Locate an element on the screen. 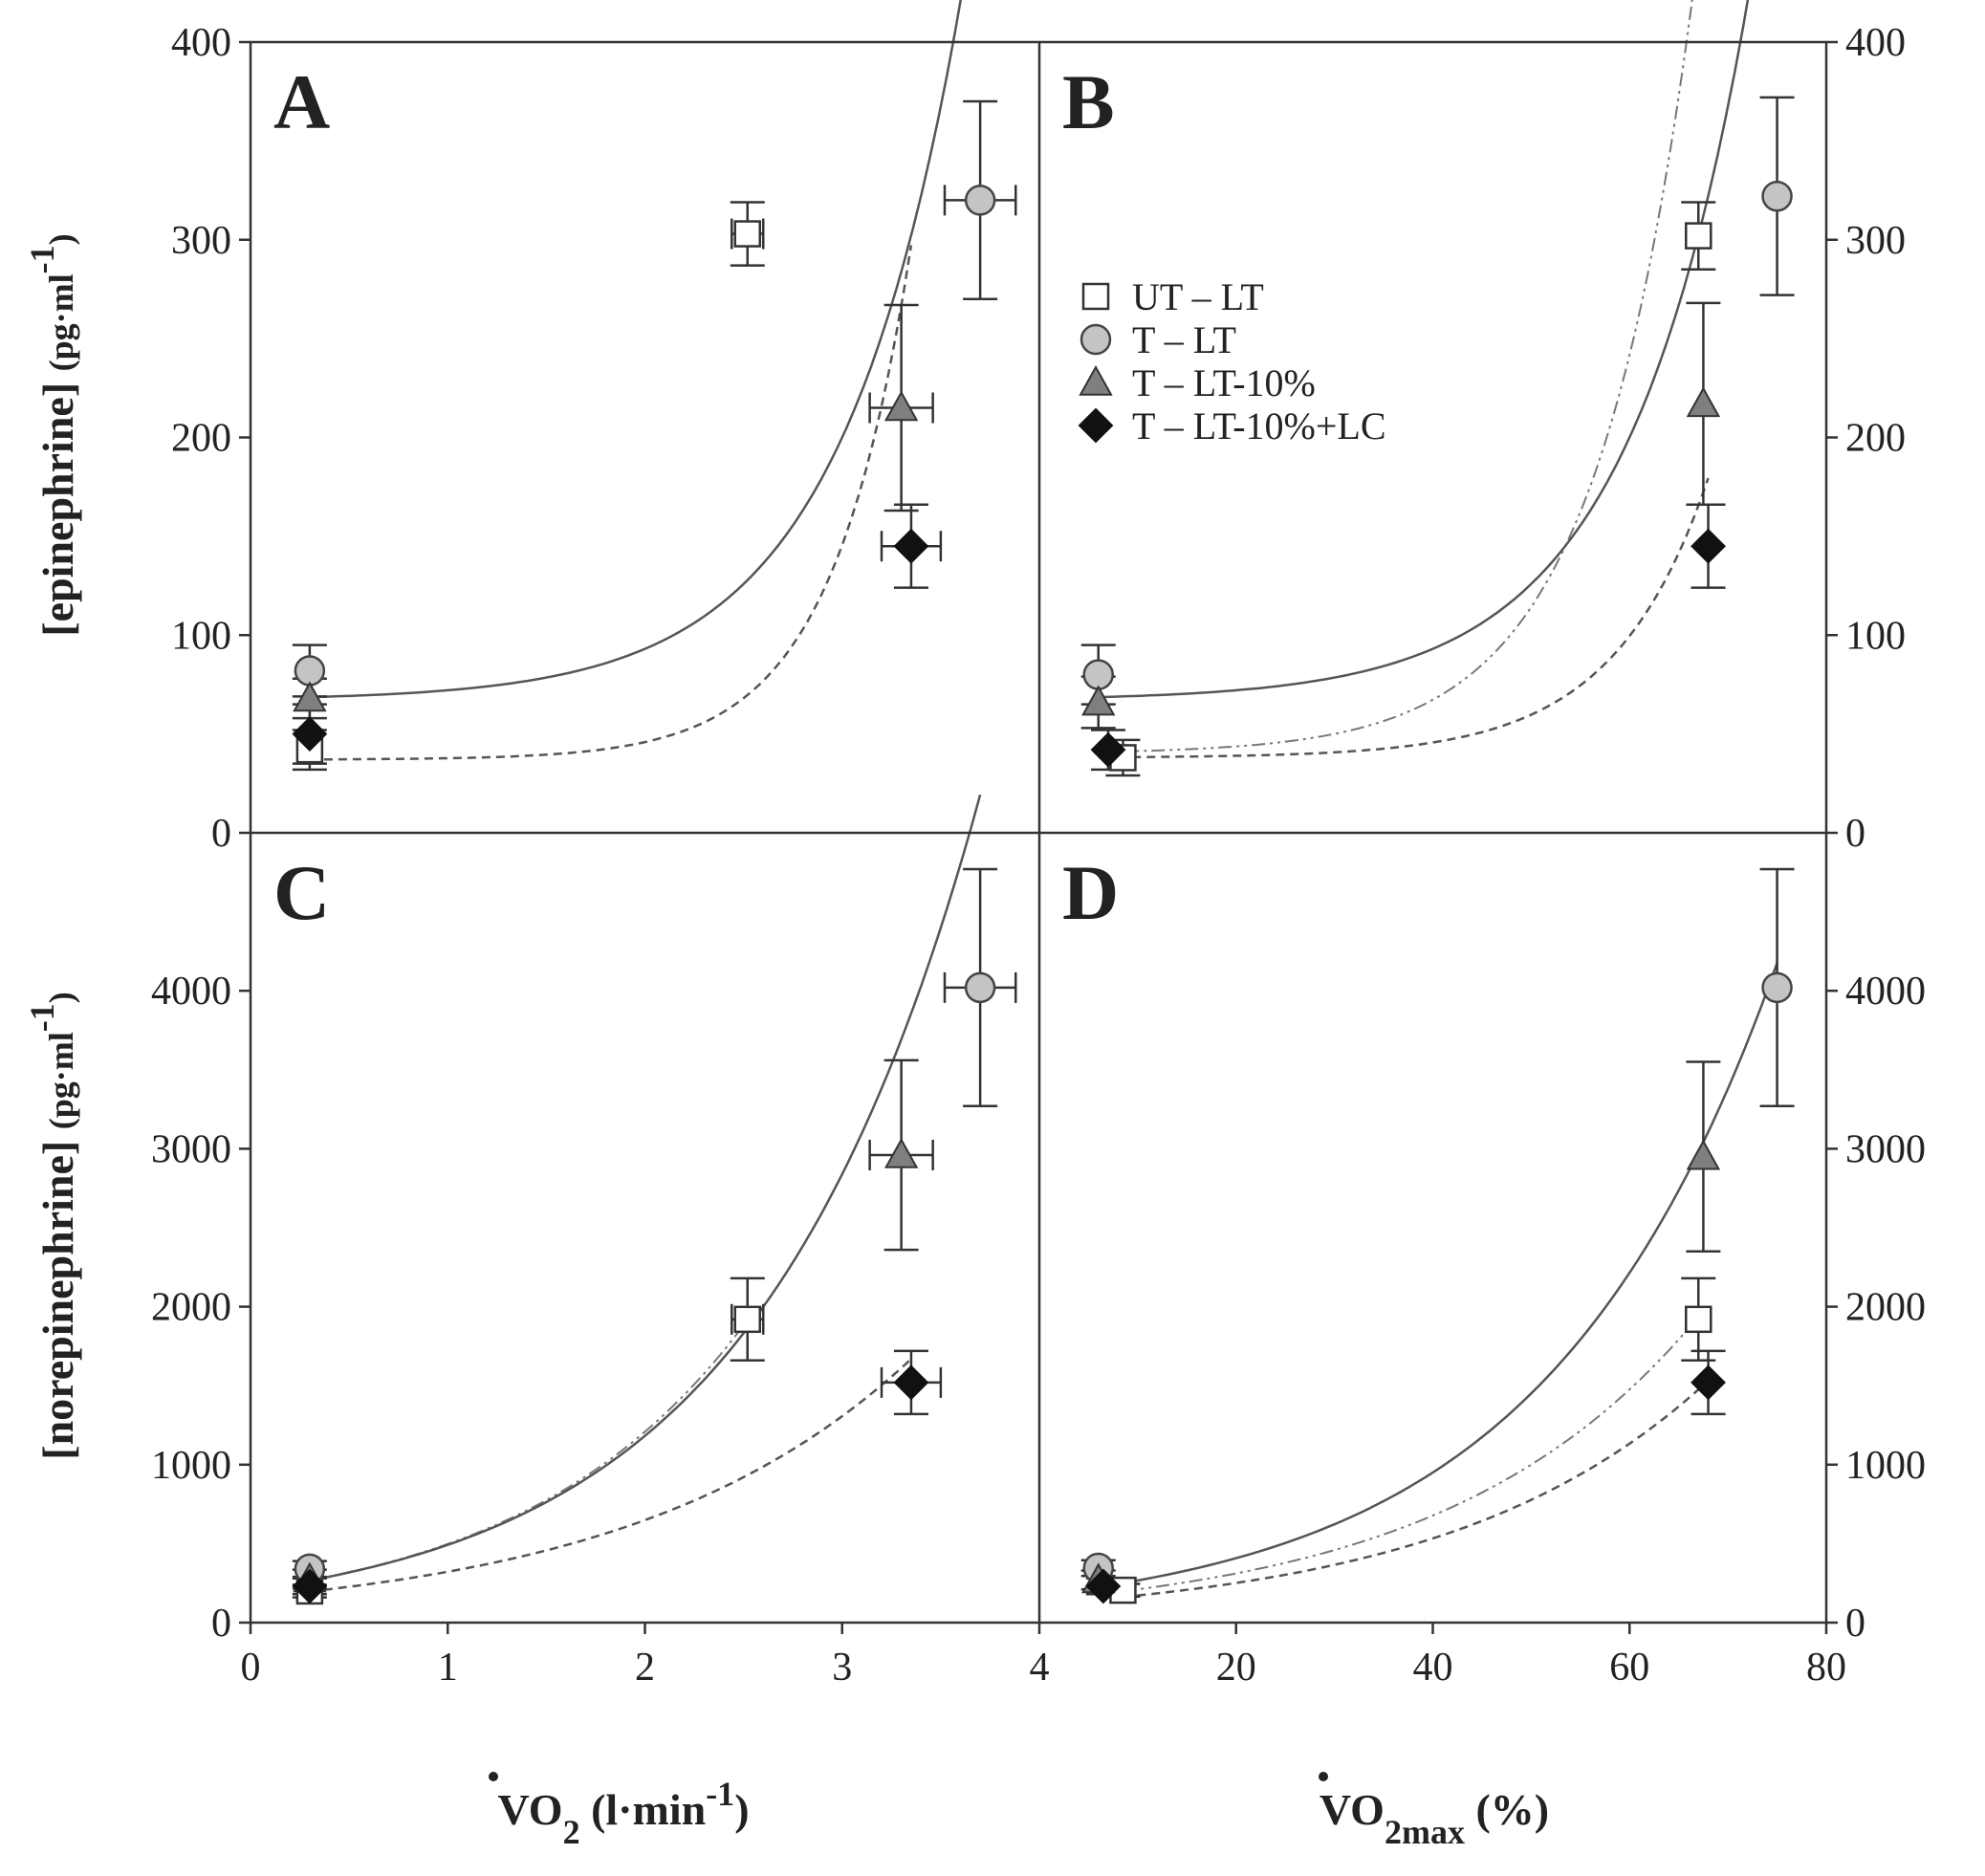 This screenshot has height=1876, width=1985. y-tick-label-norepinephrine-left: 1000 is located at coordinates (191, 1466).